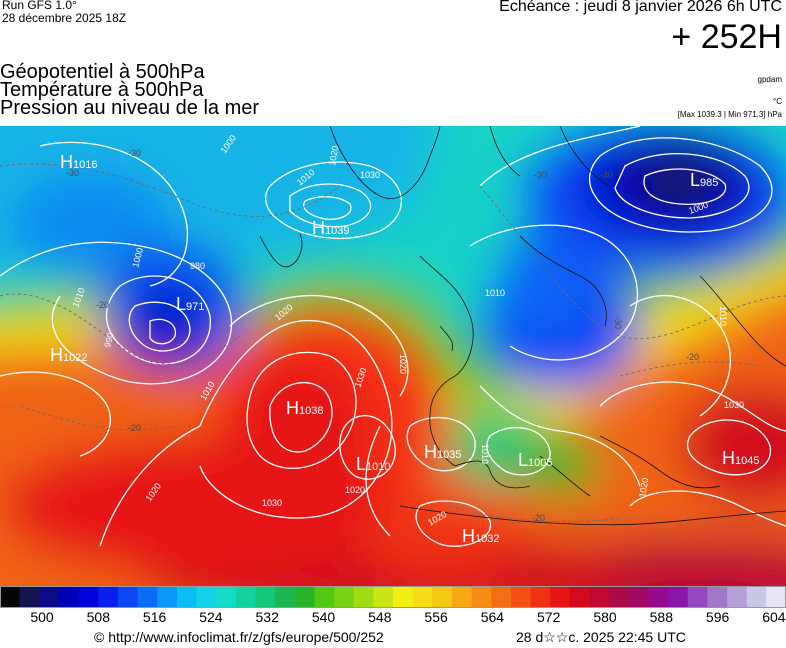 This screenshot has width=786, height=648. Describe the element at coordinates (98, 617) in the screenshot. I see `colorbar-tick-label: 508` at that location.